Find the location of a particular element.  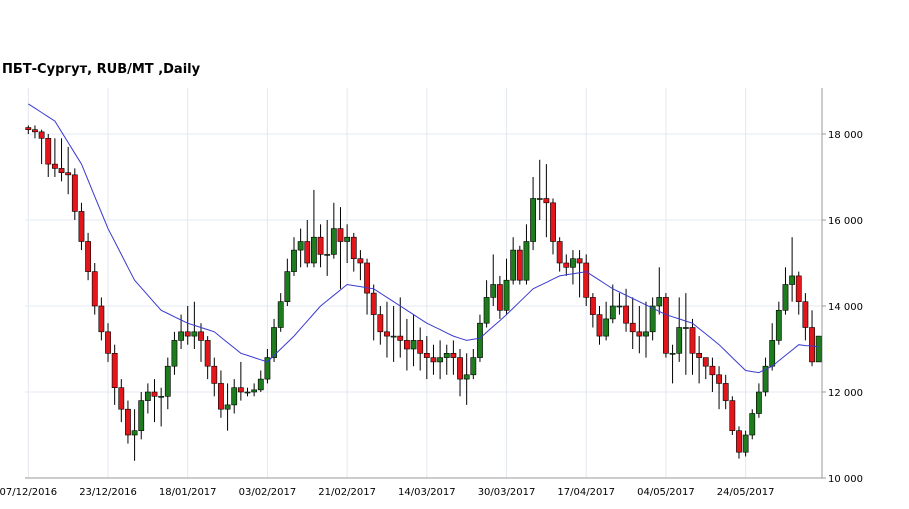

x-tick-label: 07/12/2016 is located at coordinates (28, 492).